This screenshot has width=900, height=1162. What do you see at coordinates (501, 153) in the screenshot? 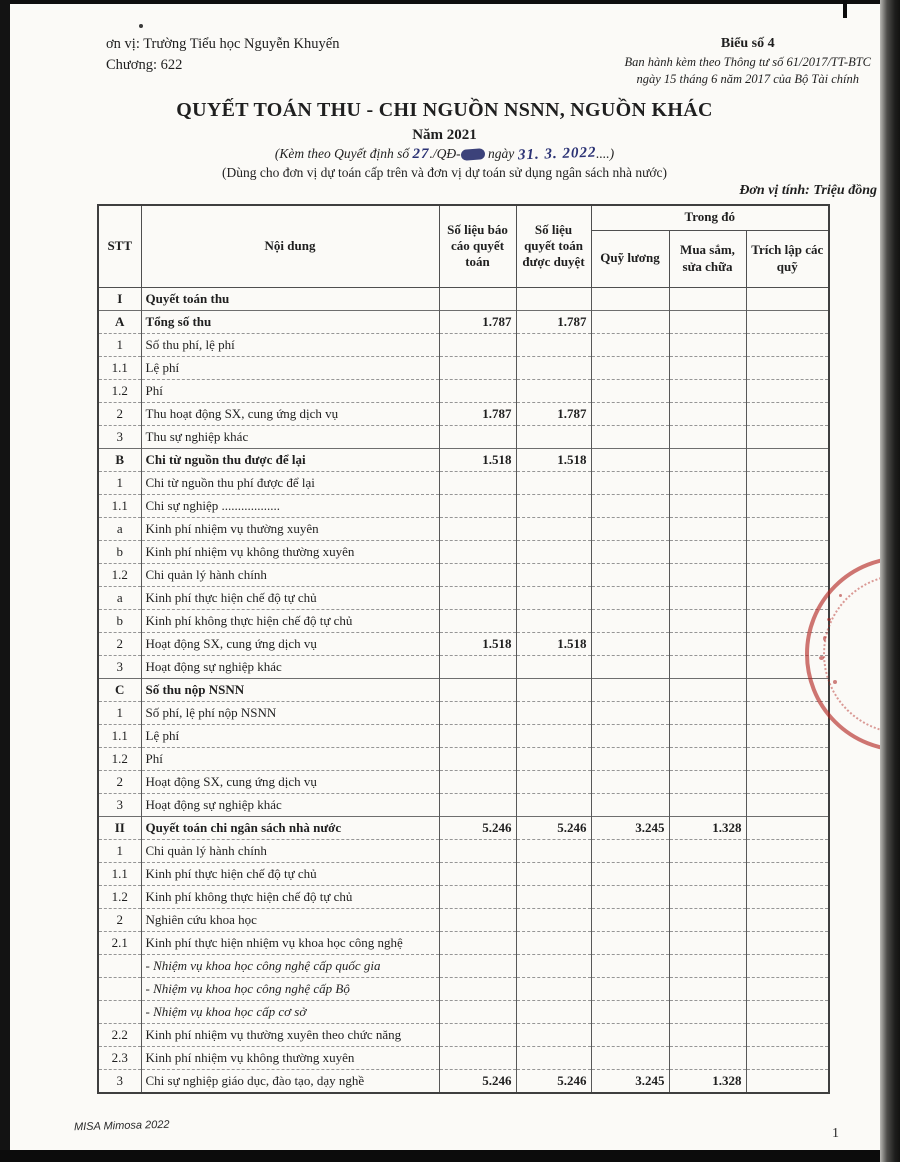
I see `attach-ngay: ngày` at bounding box center [501, 153].